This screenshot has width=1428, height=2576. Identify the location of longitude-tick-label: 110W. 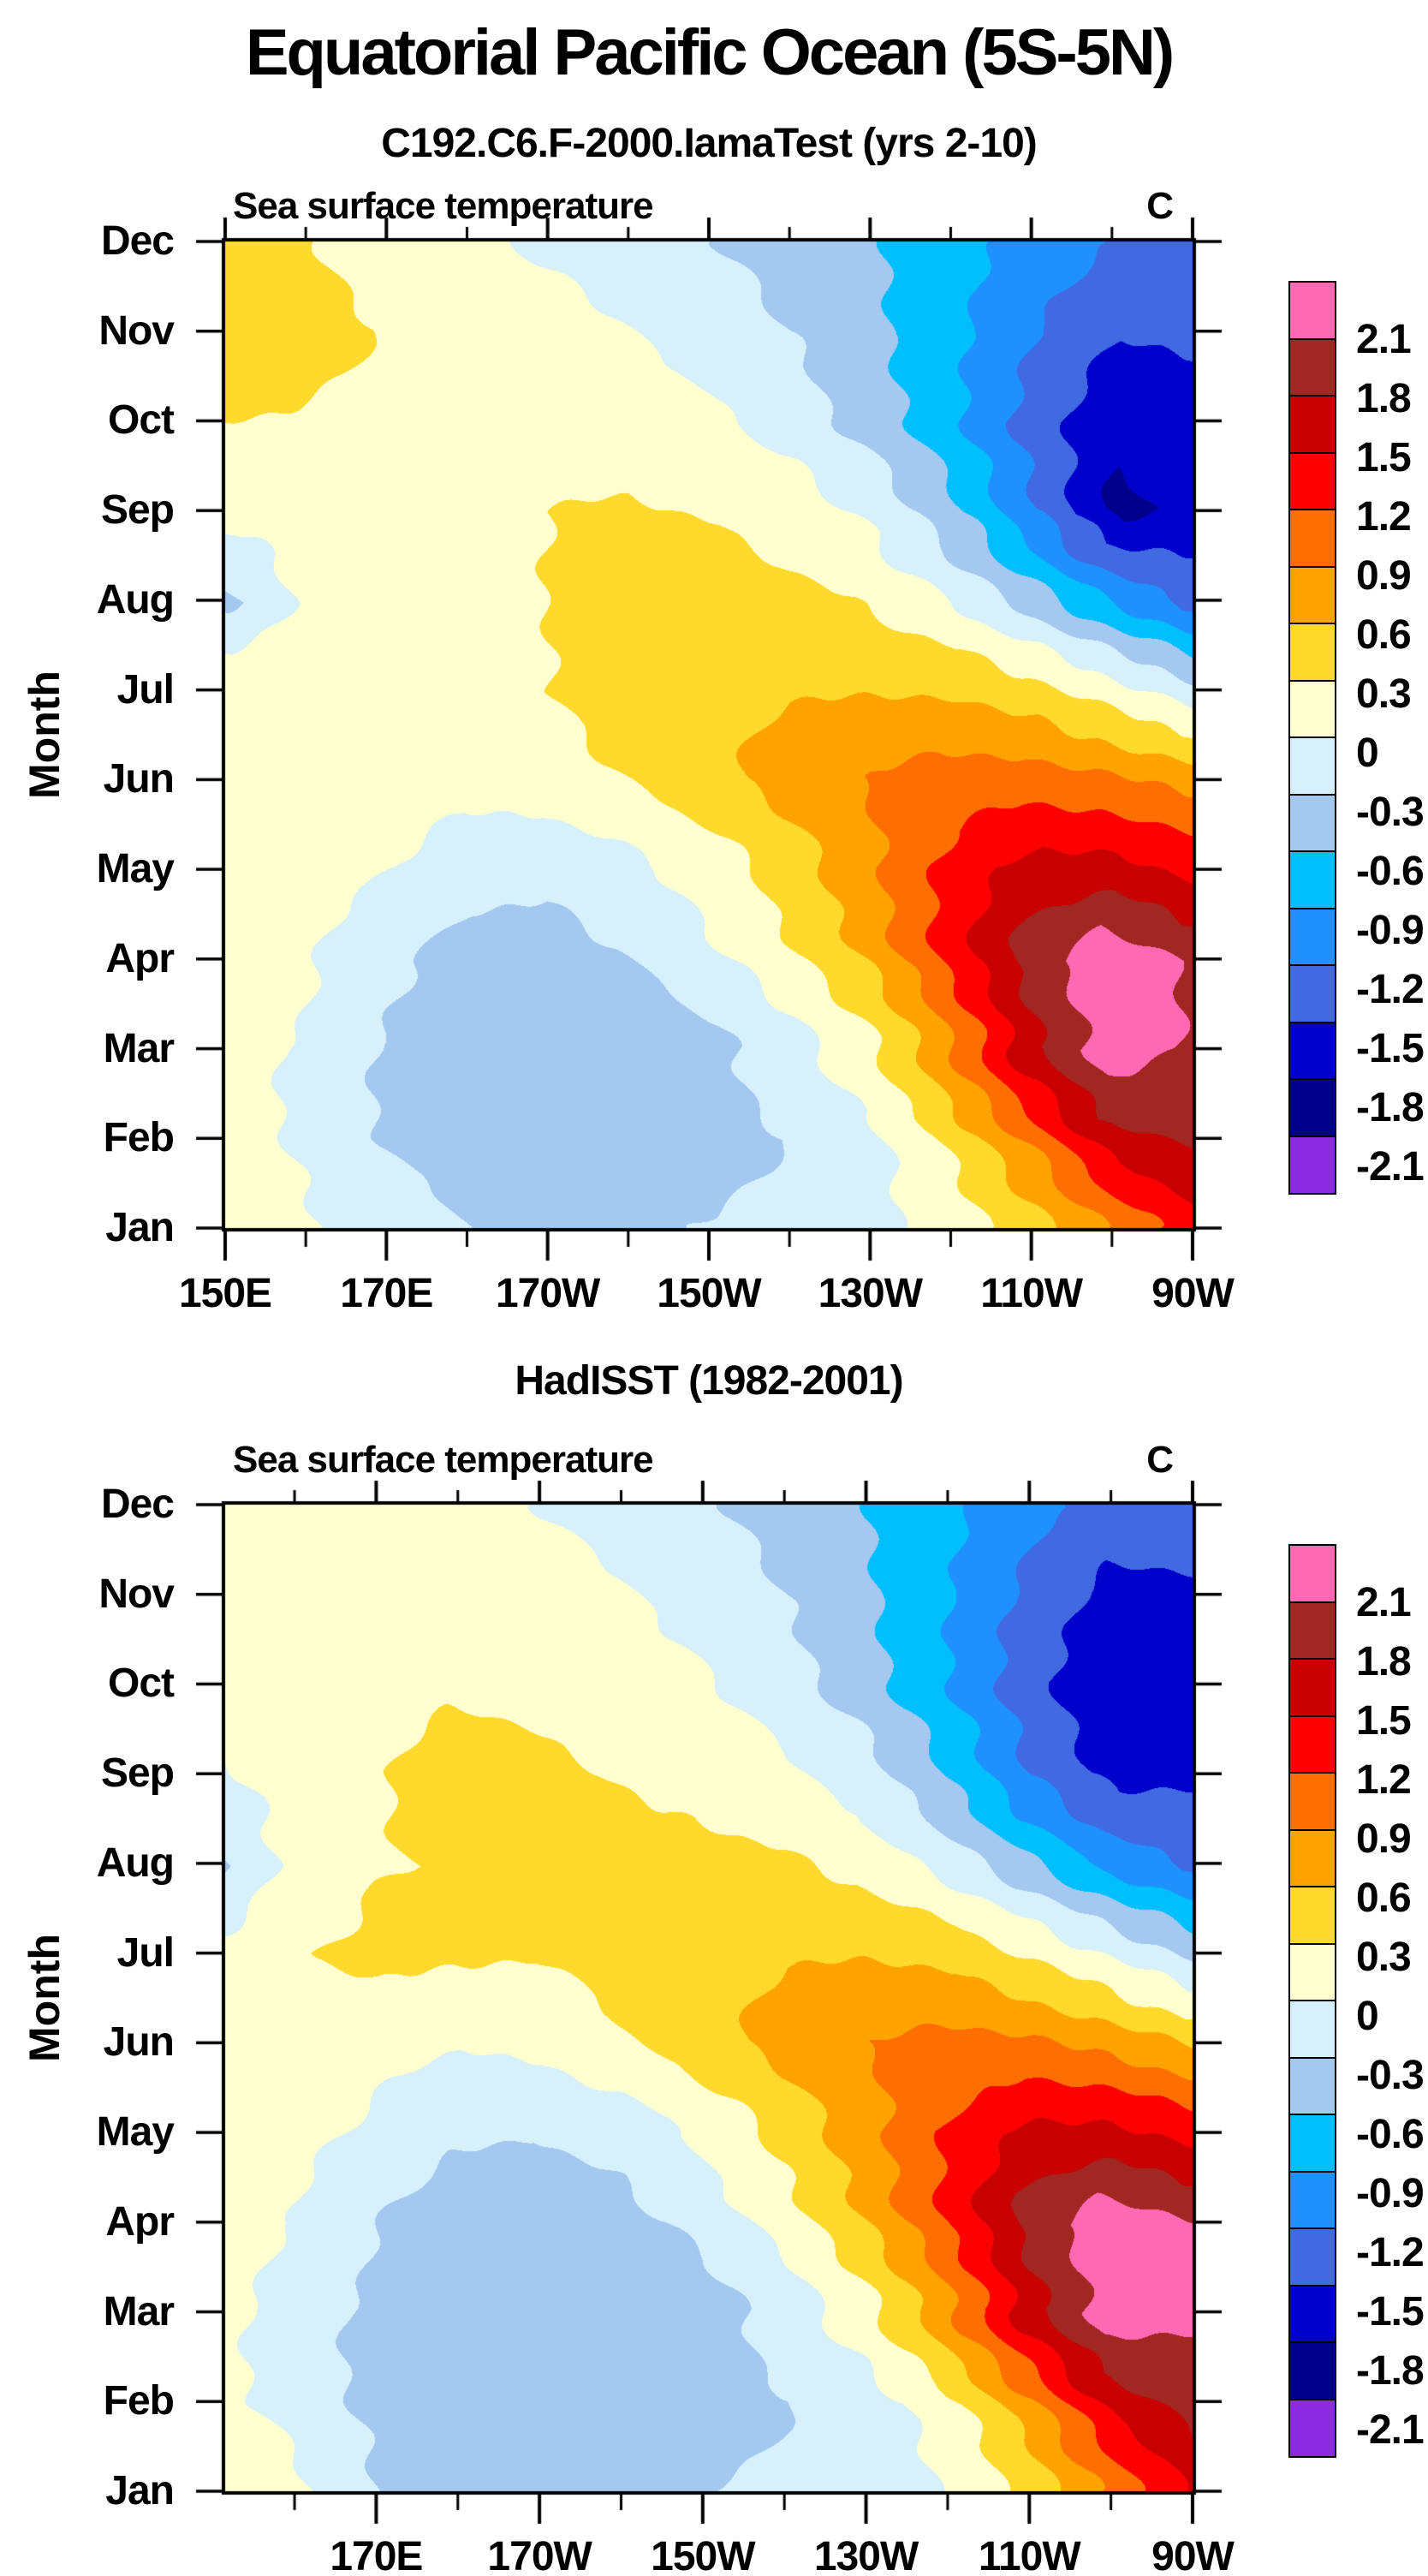
(1029, 2555).